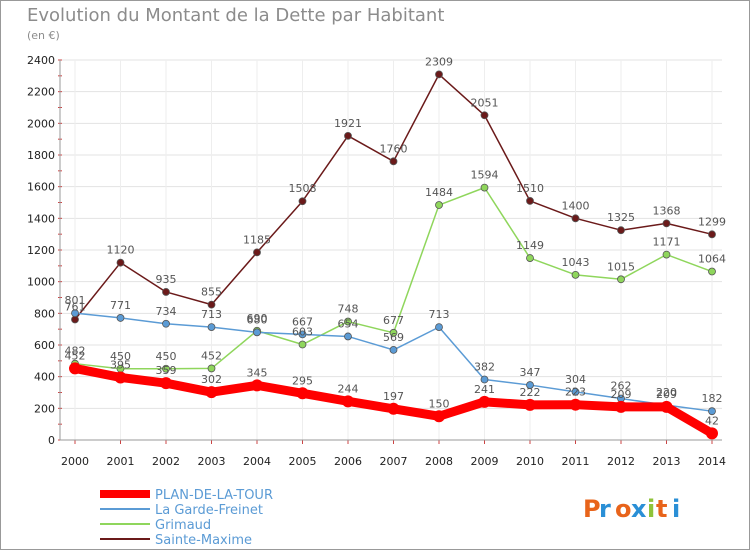 This screenshot has width=750, height=550. I want to click on data-label-plan-de-la-tour: 209, so click(666, 394).